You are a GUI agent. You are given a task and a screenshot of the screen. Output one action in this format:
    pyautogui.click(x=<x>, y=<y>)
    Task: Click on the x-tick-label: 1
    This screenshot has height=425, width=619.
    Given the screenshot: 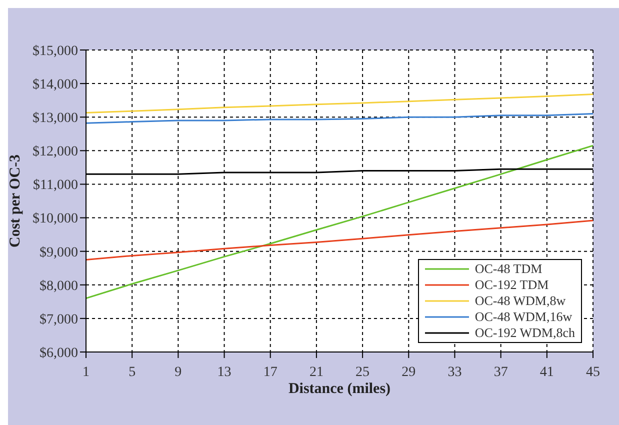 What is the action you would take?
    pyautogui.click(x=86, y=372)
    